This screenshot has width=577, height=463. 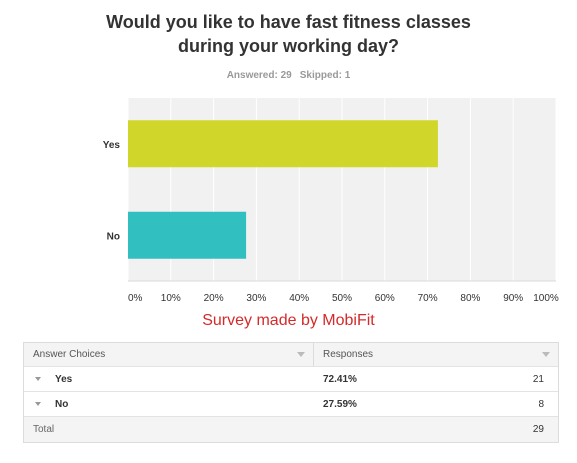 I want to click on row-no-label: No, so click(x=62, y=404).